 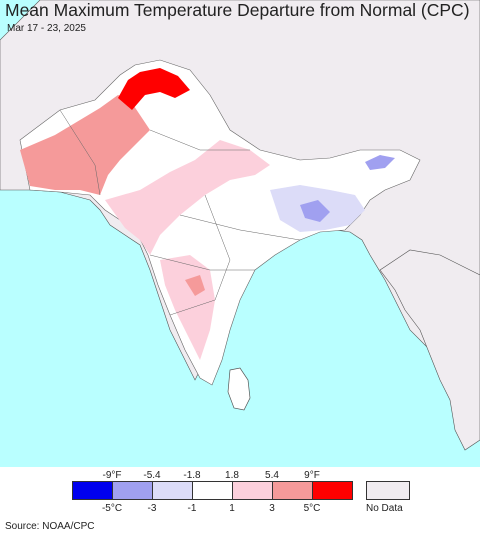 What do you see at coordinates (380, 162) in the screenshot?
I see `region-cool-northeast` at bounding box center [380, 162].